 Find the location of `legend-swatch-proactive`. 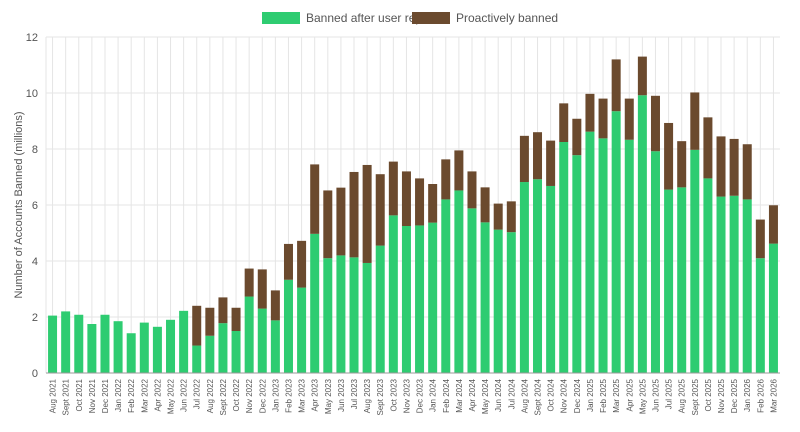

legend-swatch-proactive is located at coordinates (431, 18).